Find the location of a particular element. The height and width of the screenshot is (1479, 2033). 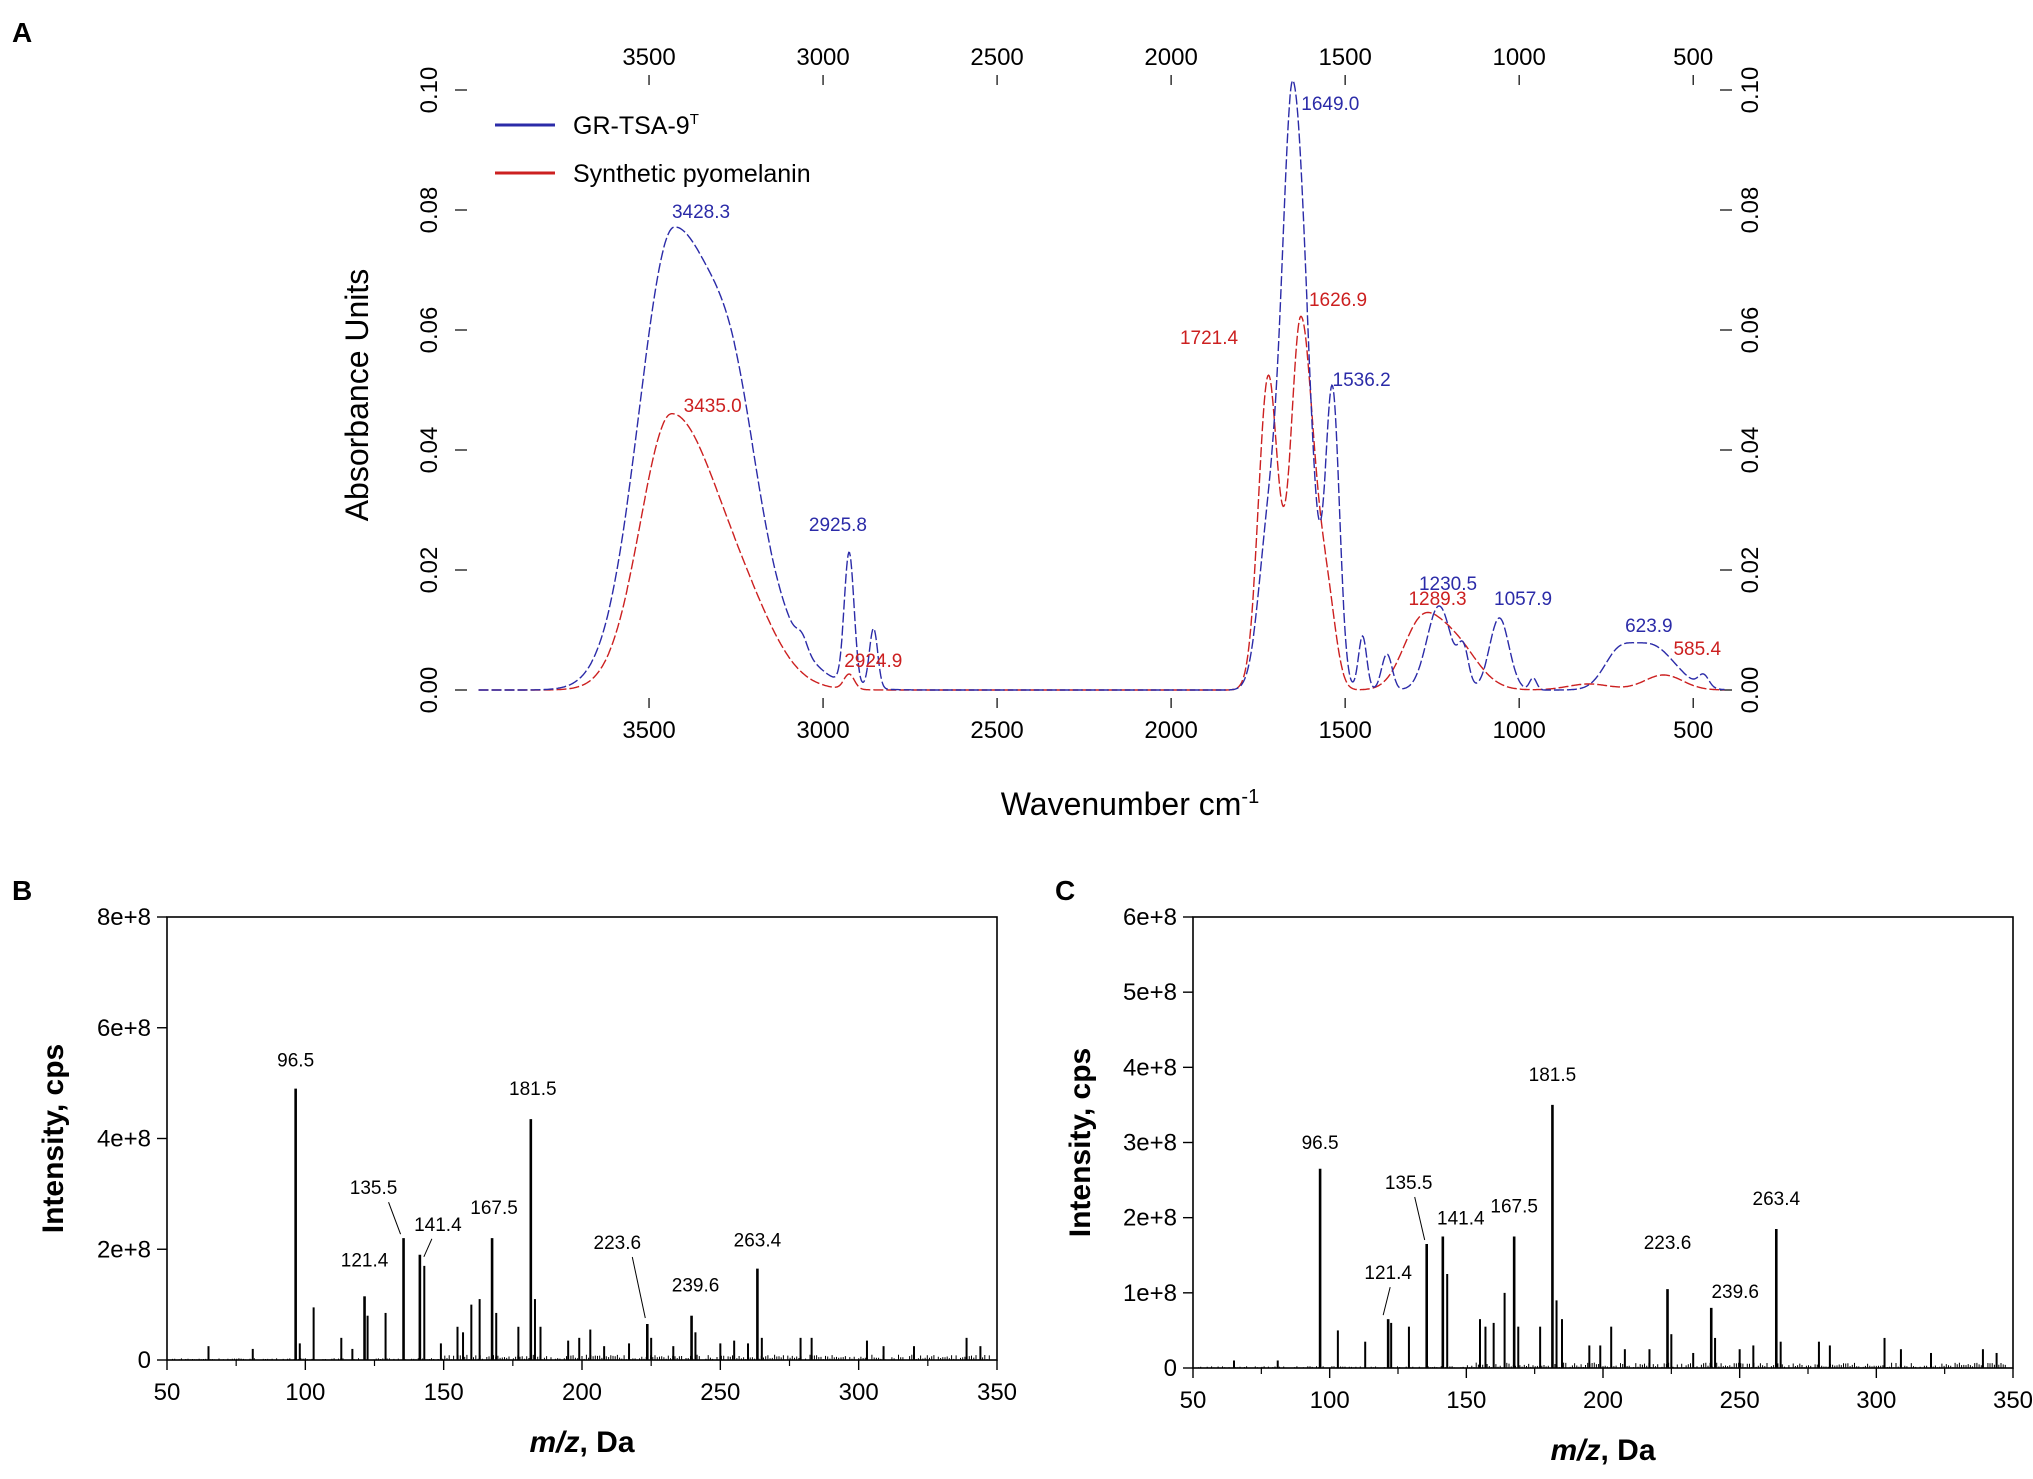

peak-label: 1649.0 is located at coordinates (1330, 104).